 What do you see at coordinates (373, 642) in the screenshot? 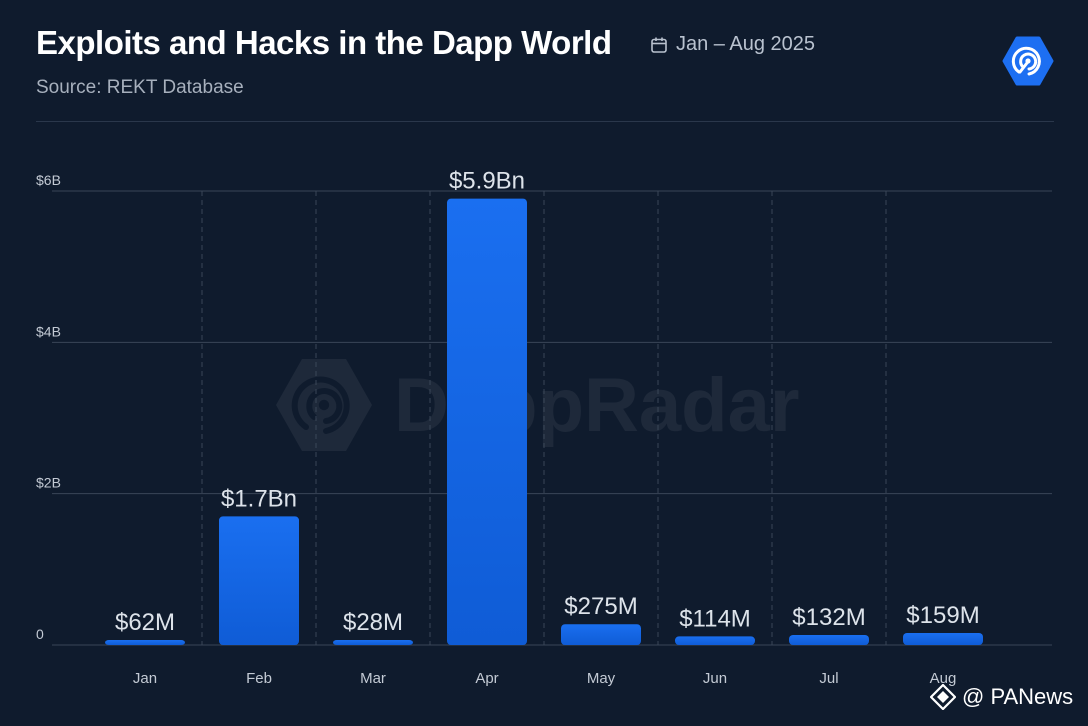
I see `bar-mar` at bounding box center [373, 642].